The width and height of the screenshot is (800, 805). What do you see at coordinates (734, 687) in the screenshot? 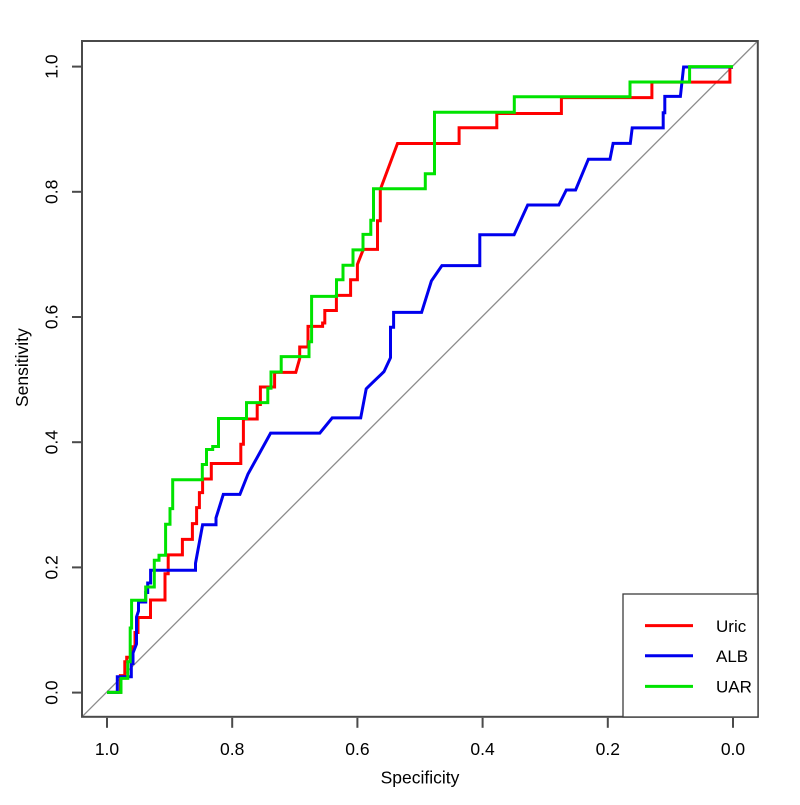
I see `svg-text: UAR` at bounding box center [734, 687].